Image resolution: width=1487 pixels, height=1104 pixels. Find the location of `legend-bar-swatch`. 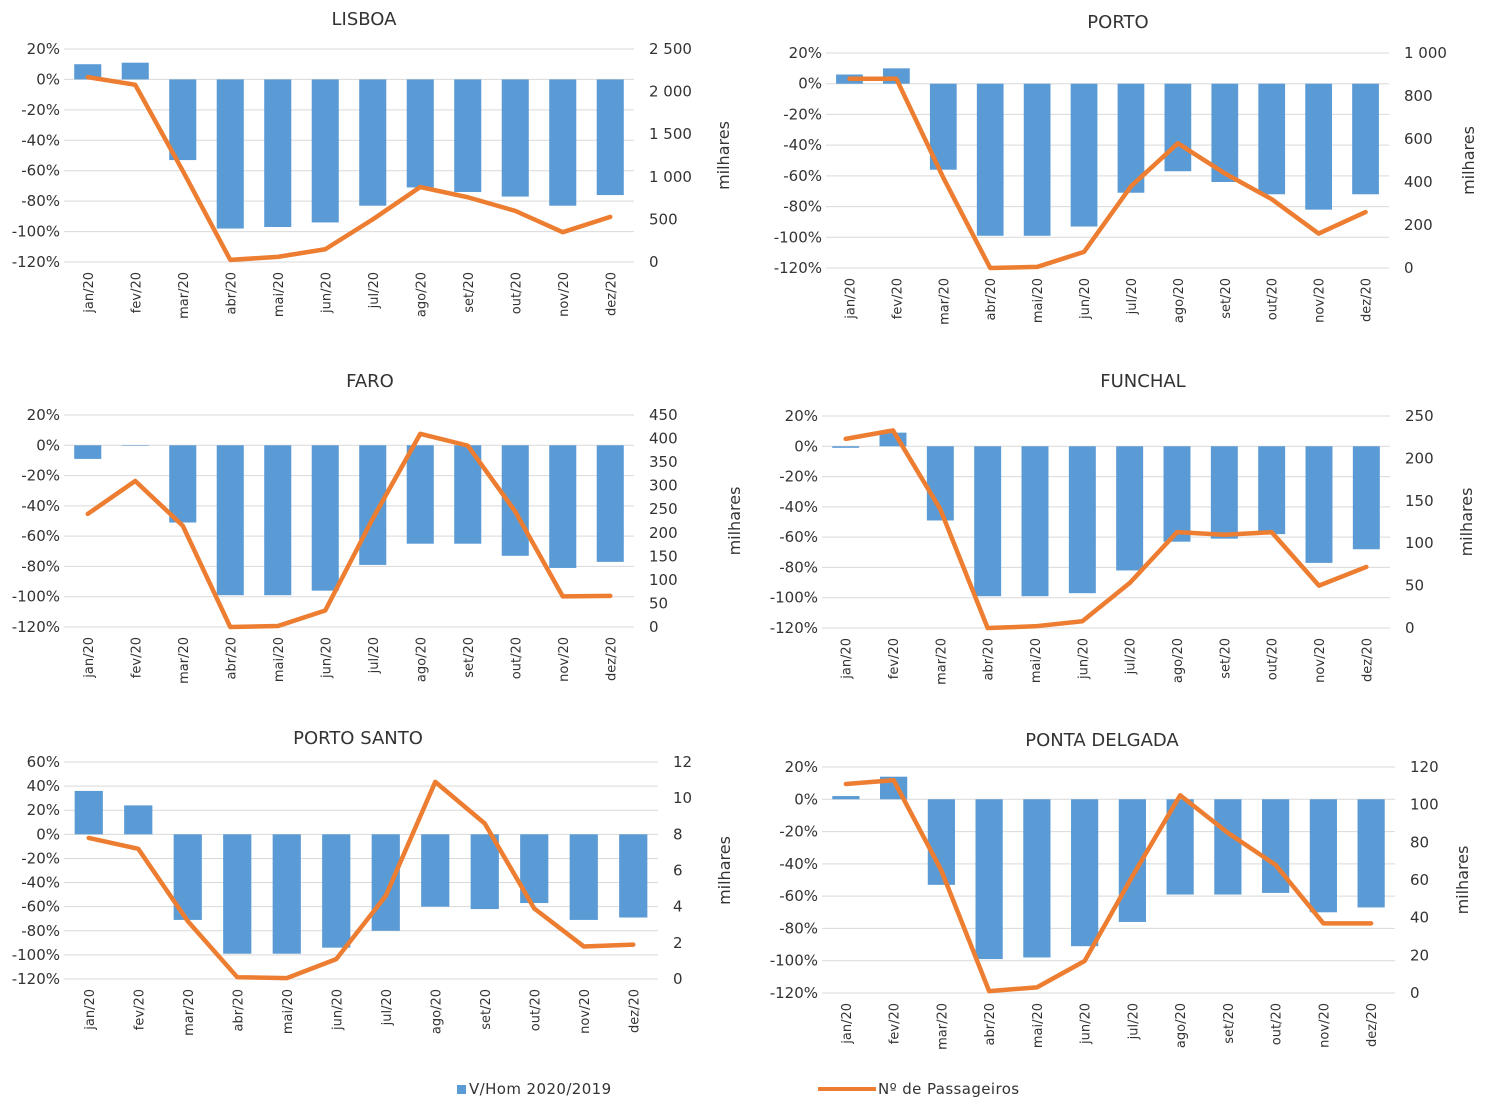

legend-bar-swatch is located at coordinates (461, 1089).